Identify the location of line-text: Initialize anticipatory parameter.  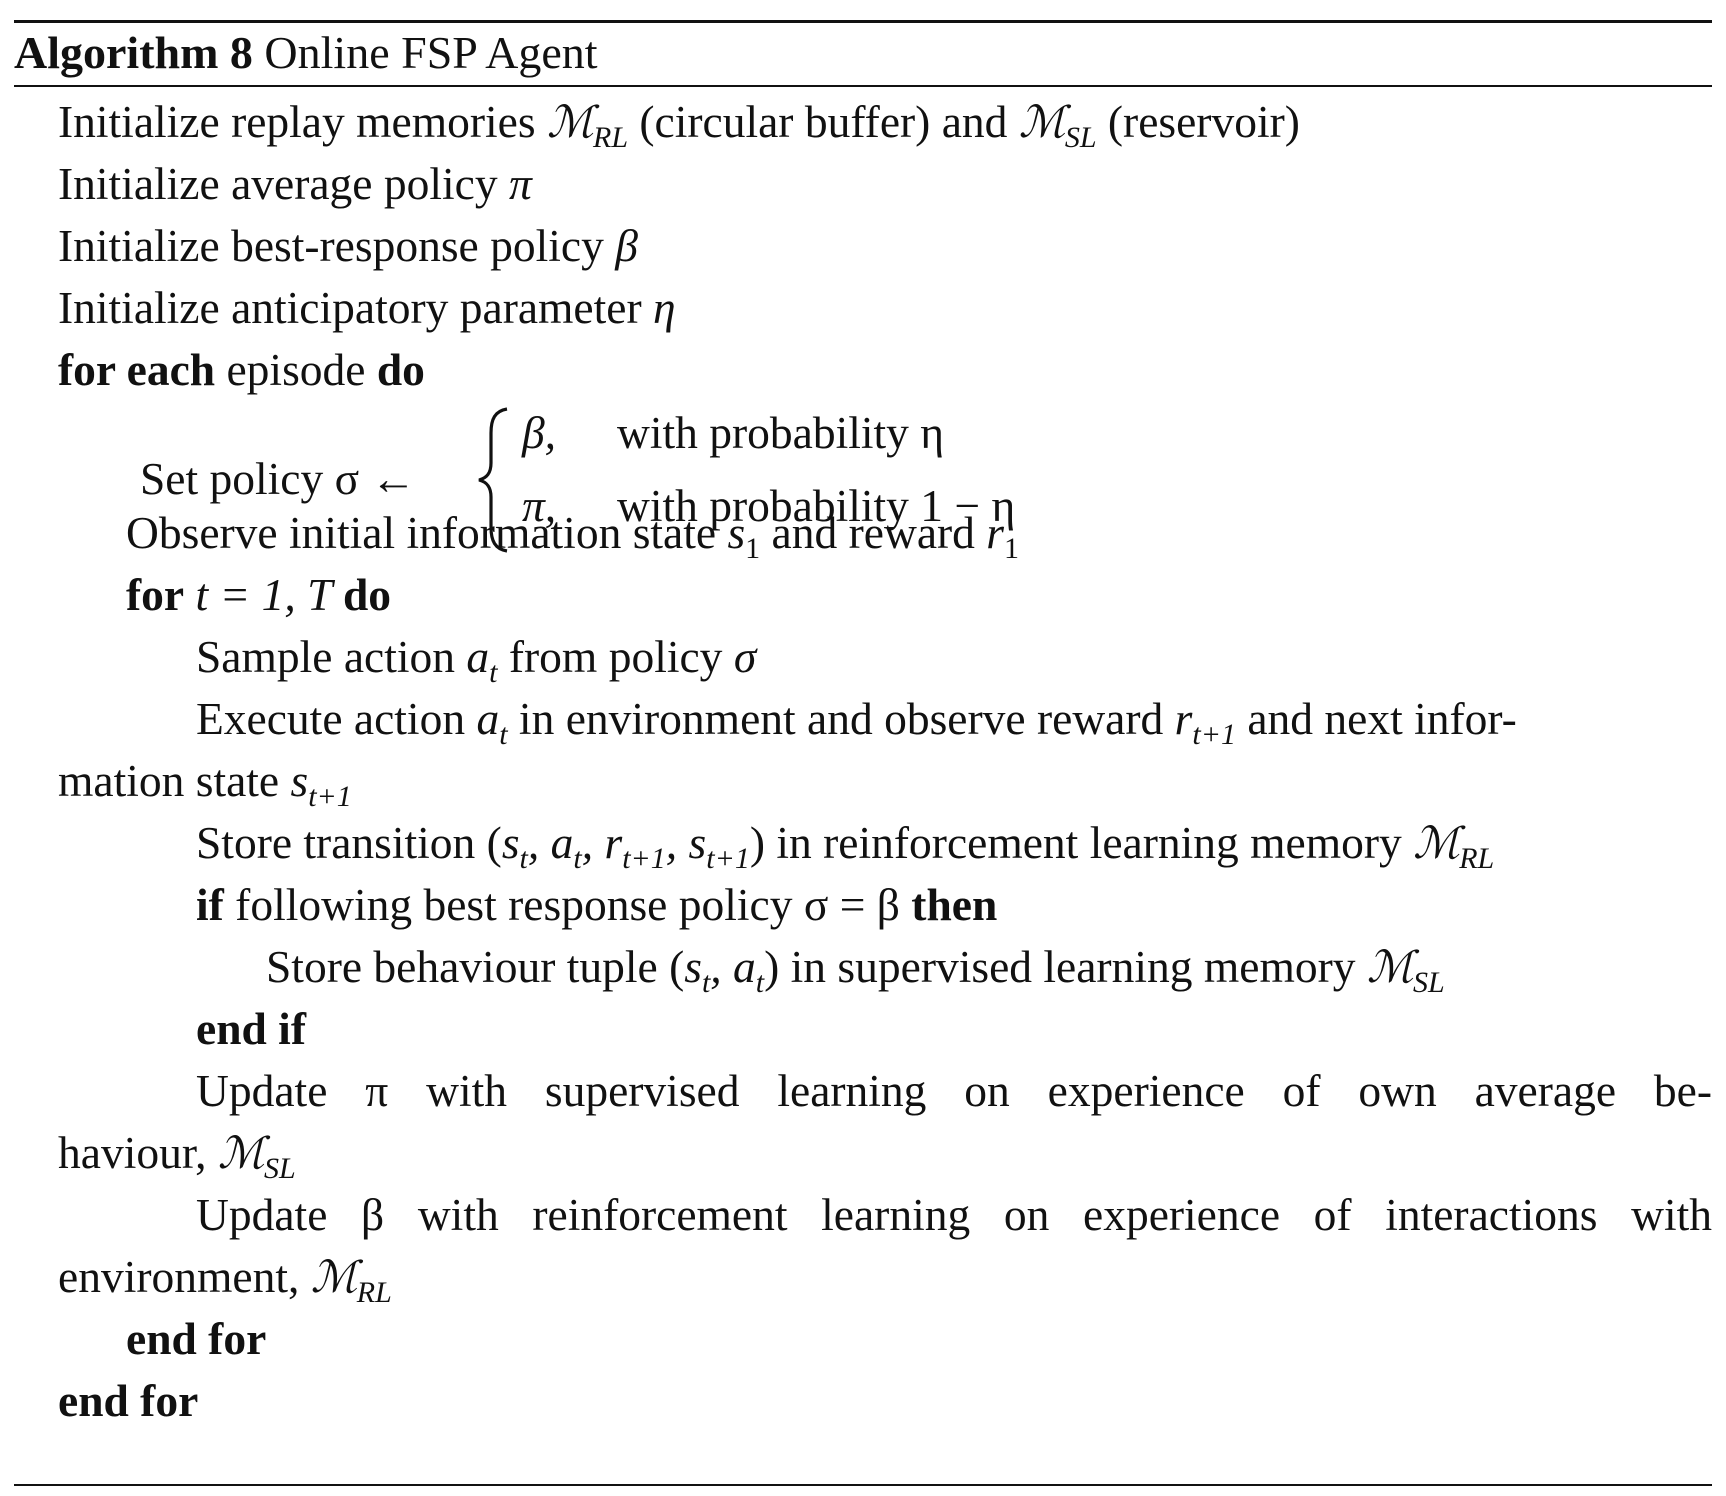
(355, 307).